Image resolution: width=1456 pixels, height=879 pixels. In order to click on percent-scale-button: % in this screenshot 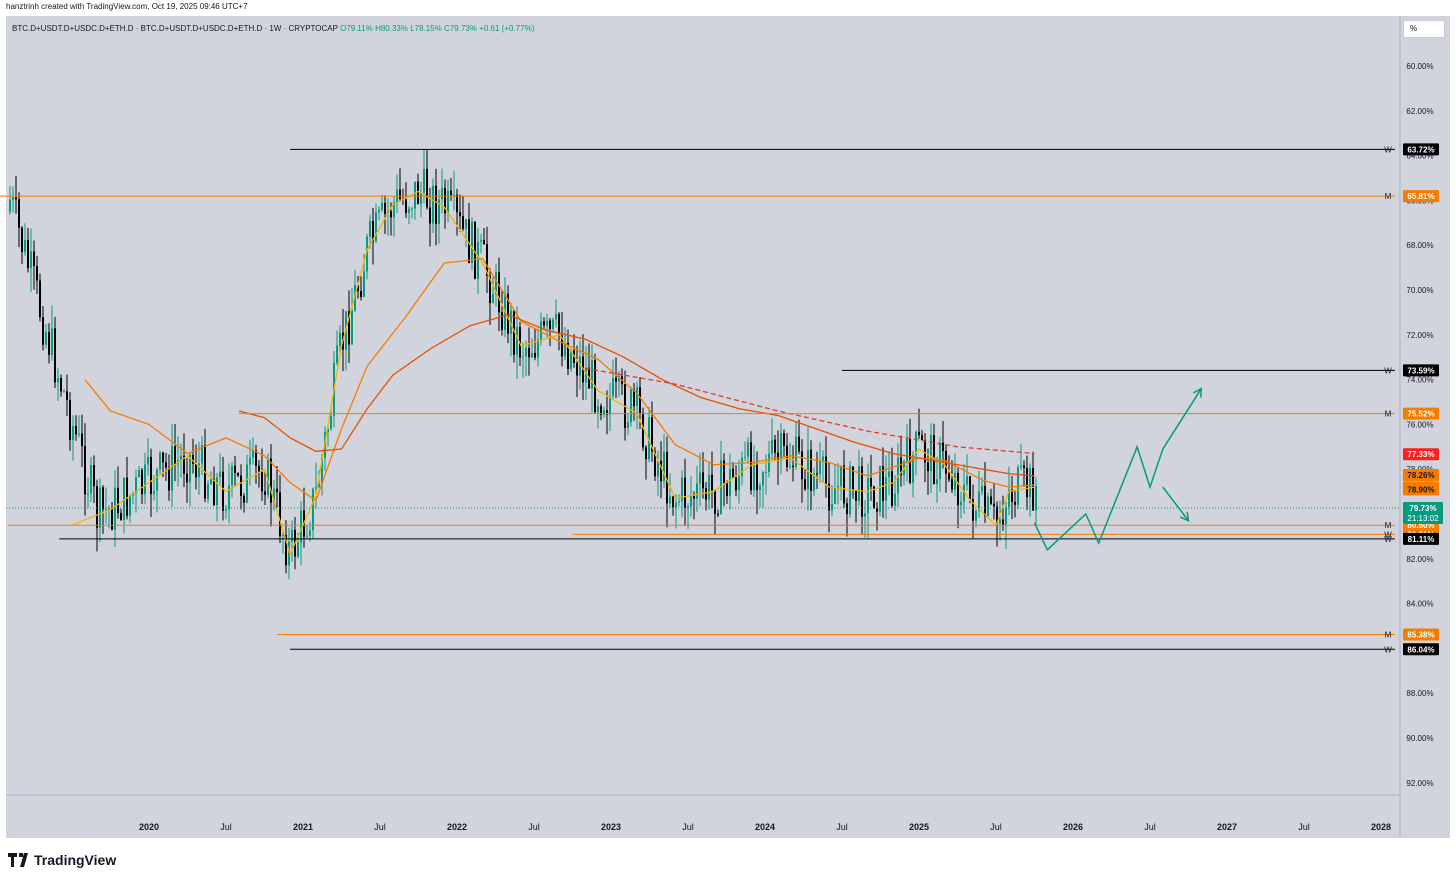, I will do `click(1424, 29)`.